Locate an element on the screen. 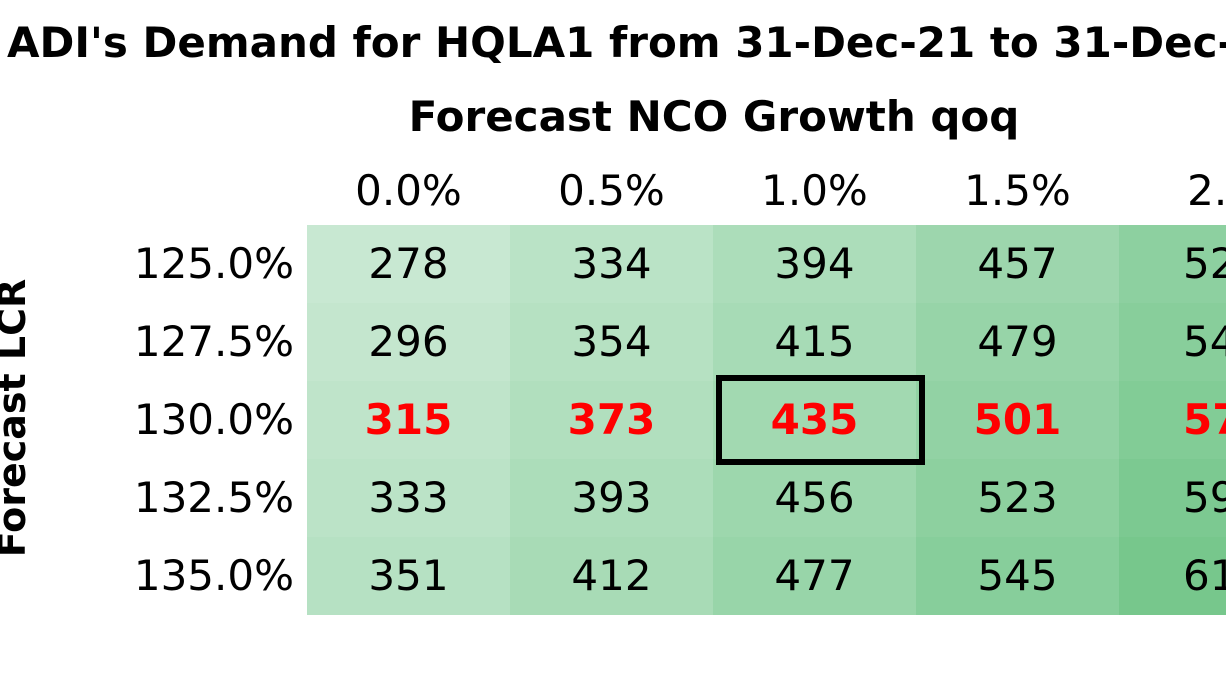  heatmap-cell: 523 is located at coordinates (1017, 498).